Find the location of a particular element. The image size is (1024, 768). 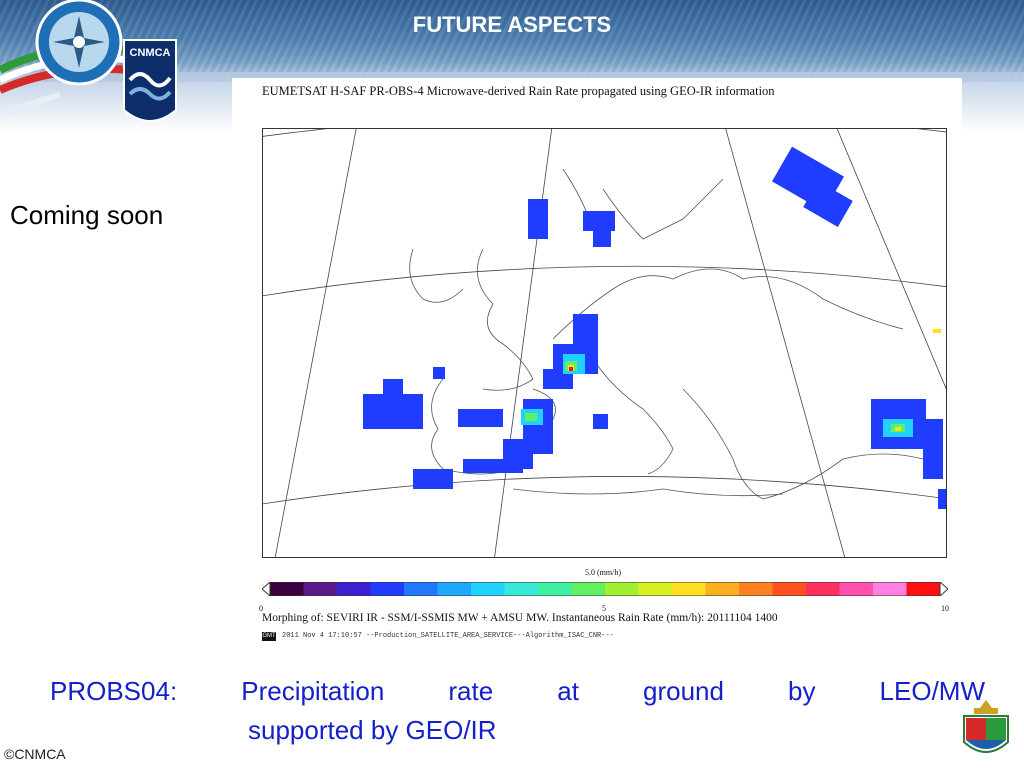

scale-label: 5.0 (mm/h) is located at coordinates (603, 572).